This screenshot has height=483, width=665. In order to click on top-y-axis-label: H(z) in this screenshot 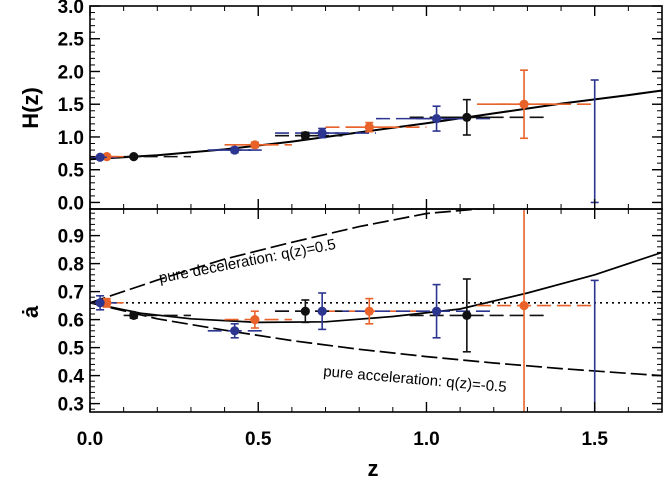, I will do `click(30, 108)`.